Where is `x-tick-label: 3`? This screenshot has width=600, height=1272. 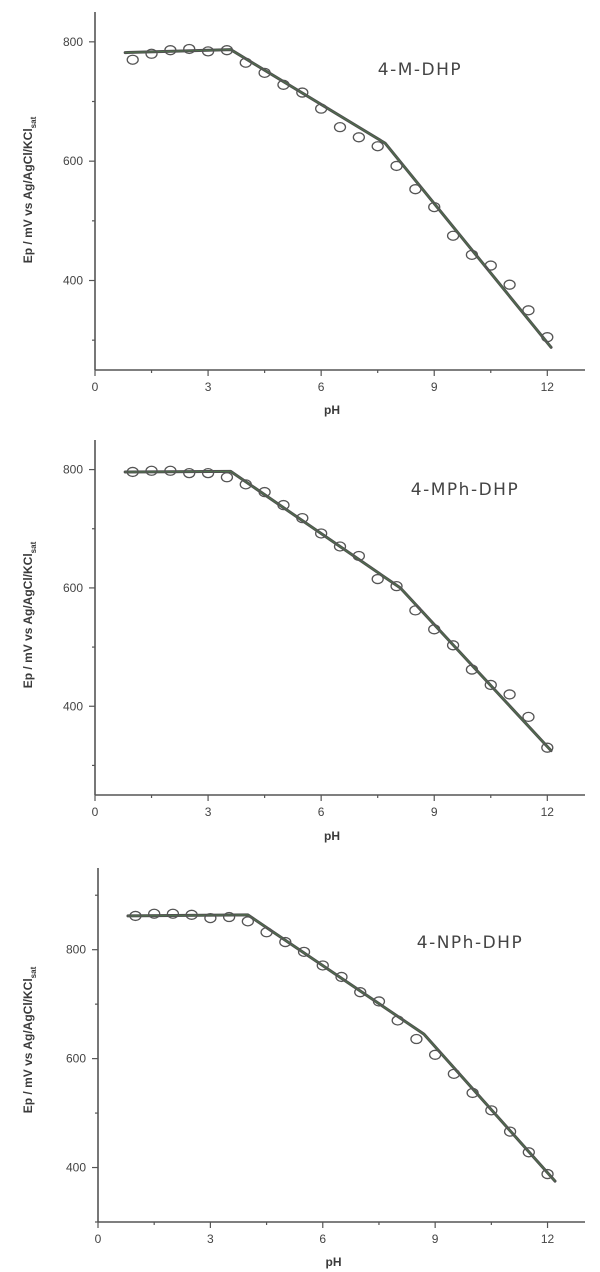 x-tick-label: 3 is located at coordinates (208, 387).